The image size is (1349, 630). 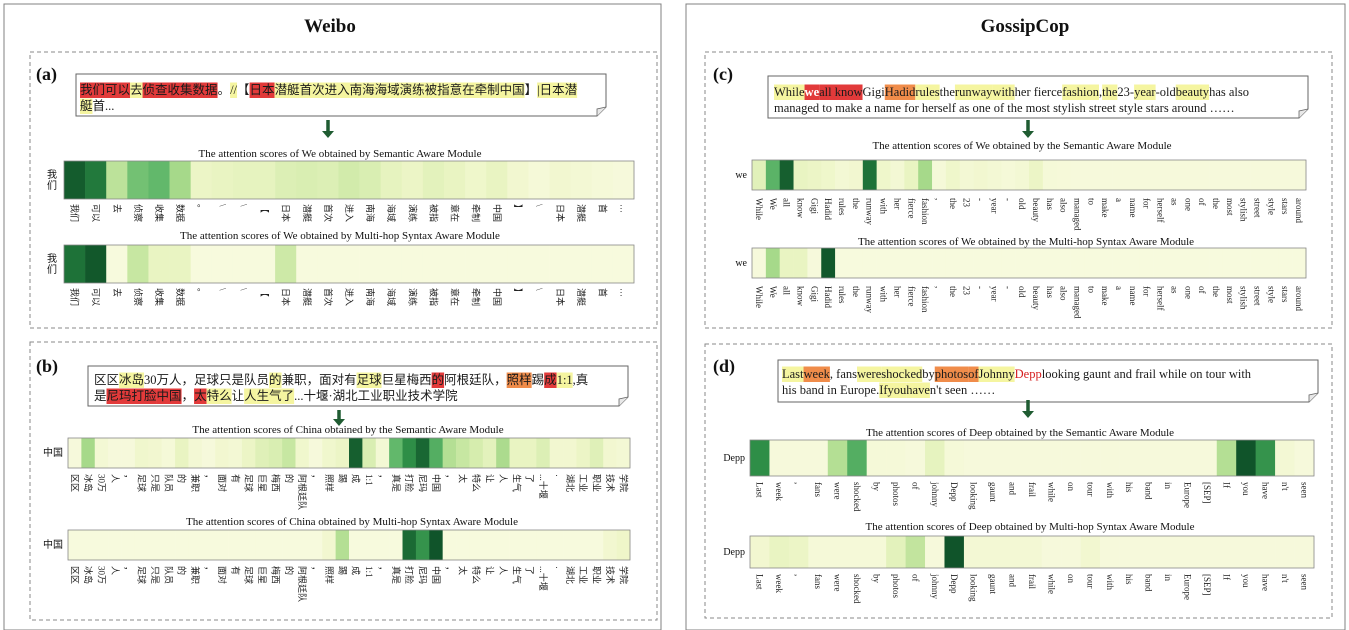 I want to click on token-tick-label: 梅西, so click(x=275, y=575).